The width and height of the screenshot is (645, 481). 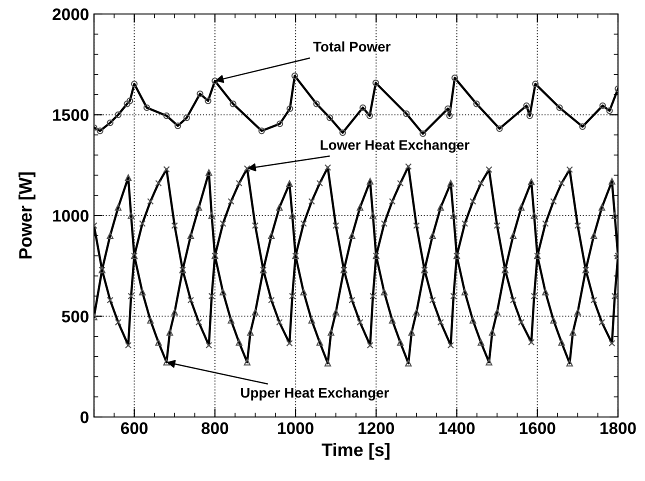 What do you see at coordinates (395, 146) in the screenshot?
I see `annotation: Lower Heat Exchanger` at bounding box center [395, 146].